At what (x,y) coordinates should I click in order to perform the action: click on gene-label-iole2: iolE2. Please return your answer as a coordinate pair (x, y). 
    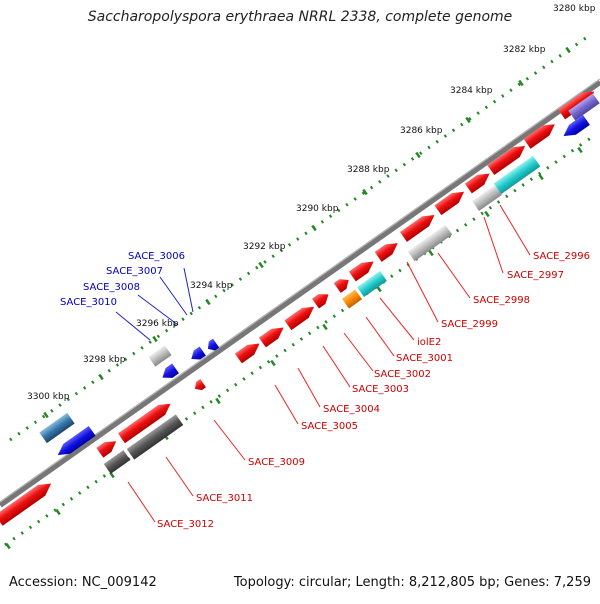
    Looking at the image, I should click on (429, 342).